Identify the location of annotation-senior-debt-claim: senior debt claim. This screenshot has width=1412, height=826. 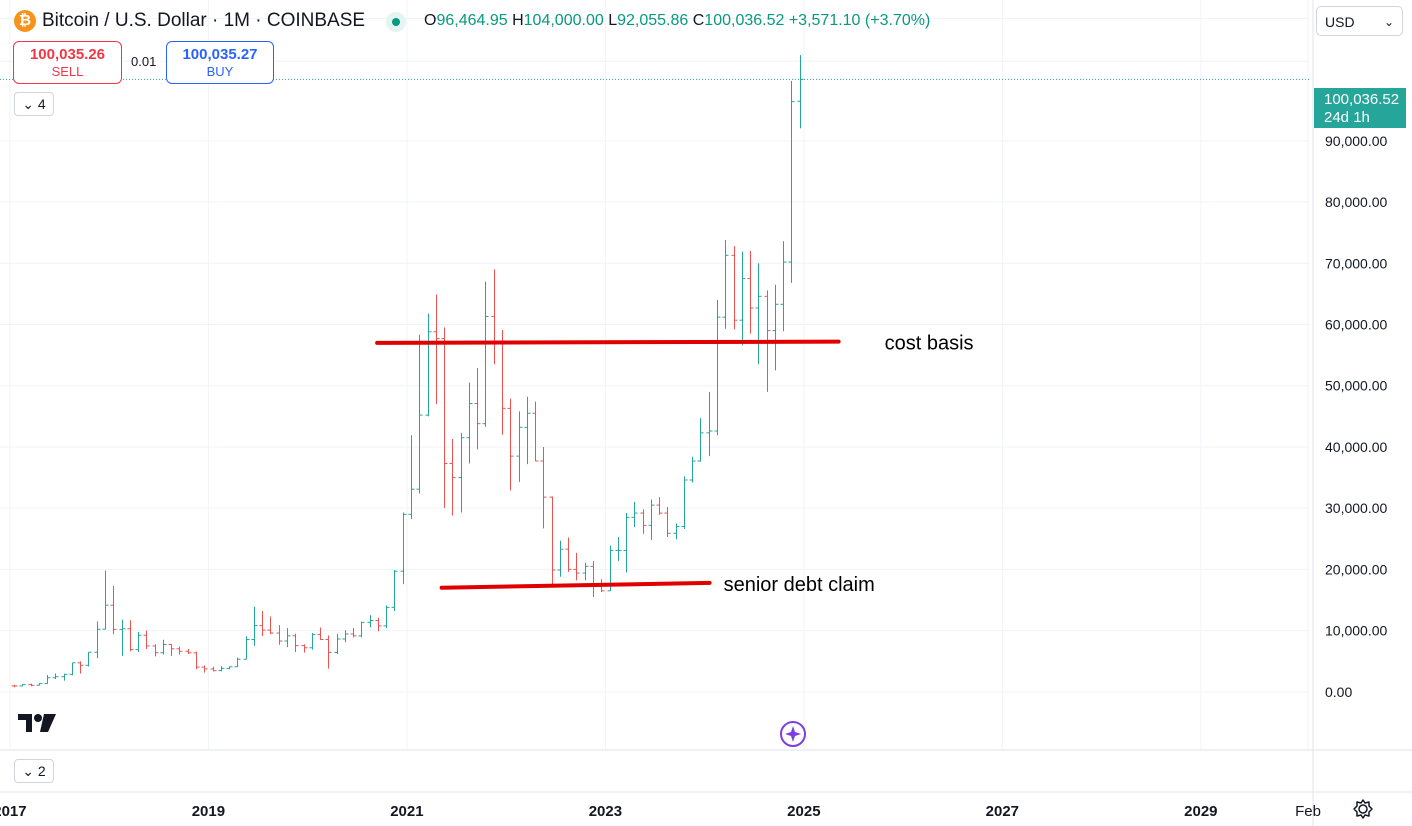
(657, 585).